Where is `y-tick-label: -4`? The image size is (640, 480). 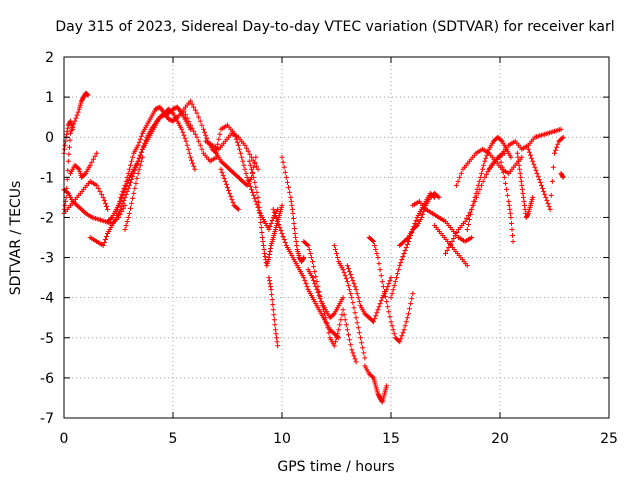
y-tick-label: -4 is located at coordinates (47, 299).